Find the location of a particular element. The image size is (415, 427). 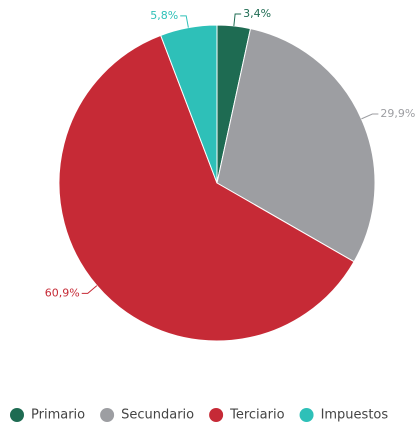

legend-label: Terciario is located at coordinates (256, 415).